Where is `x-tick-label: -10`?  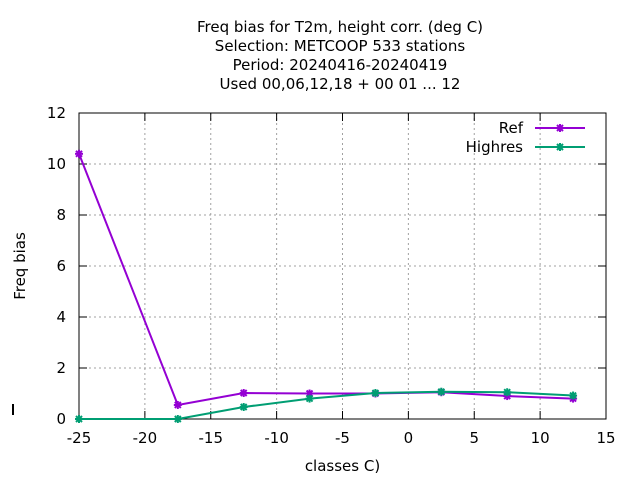
x-tick-label: -10 is located at coordinates (276, 438).